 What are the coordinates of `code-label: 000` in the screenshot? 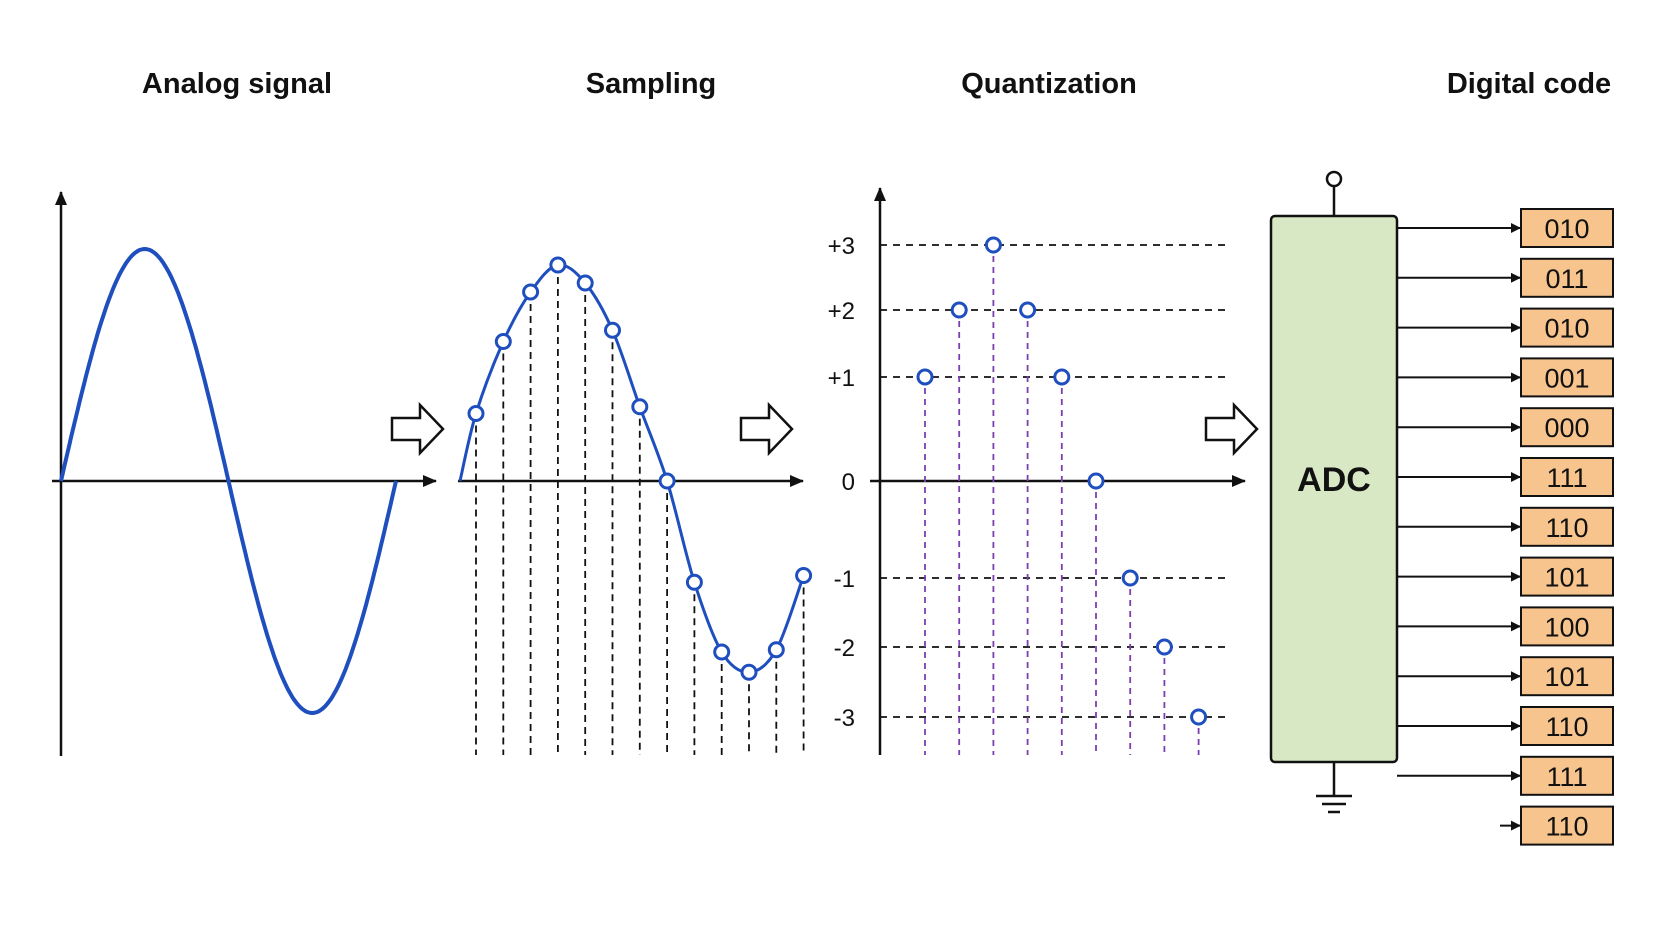 It's located at (1566, 428).